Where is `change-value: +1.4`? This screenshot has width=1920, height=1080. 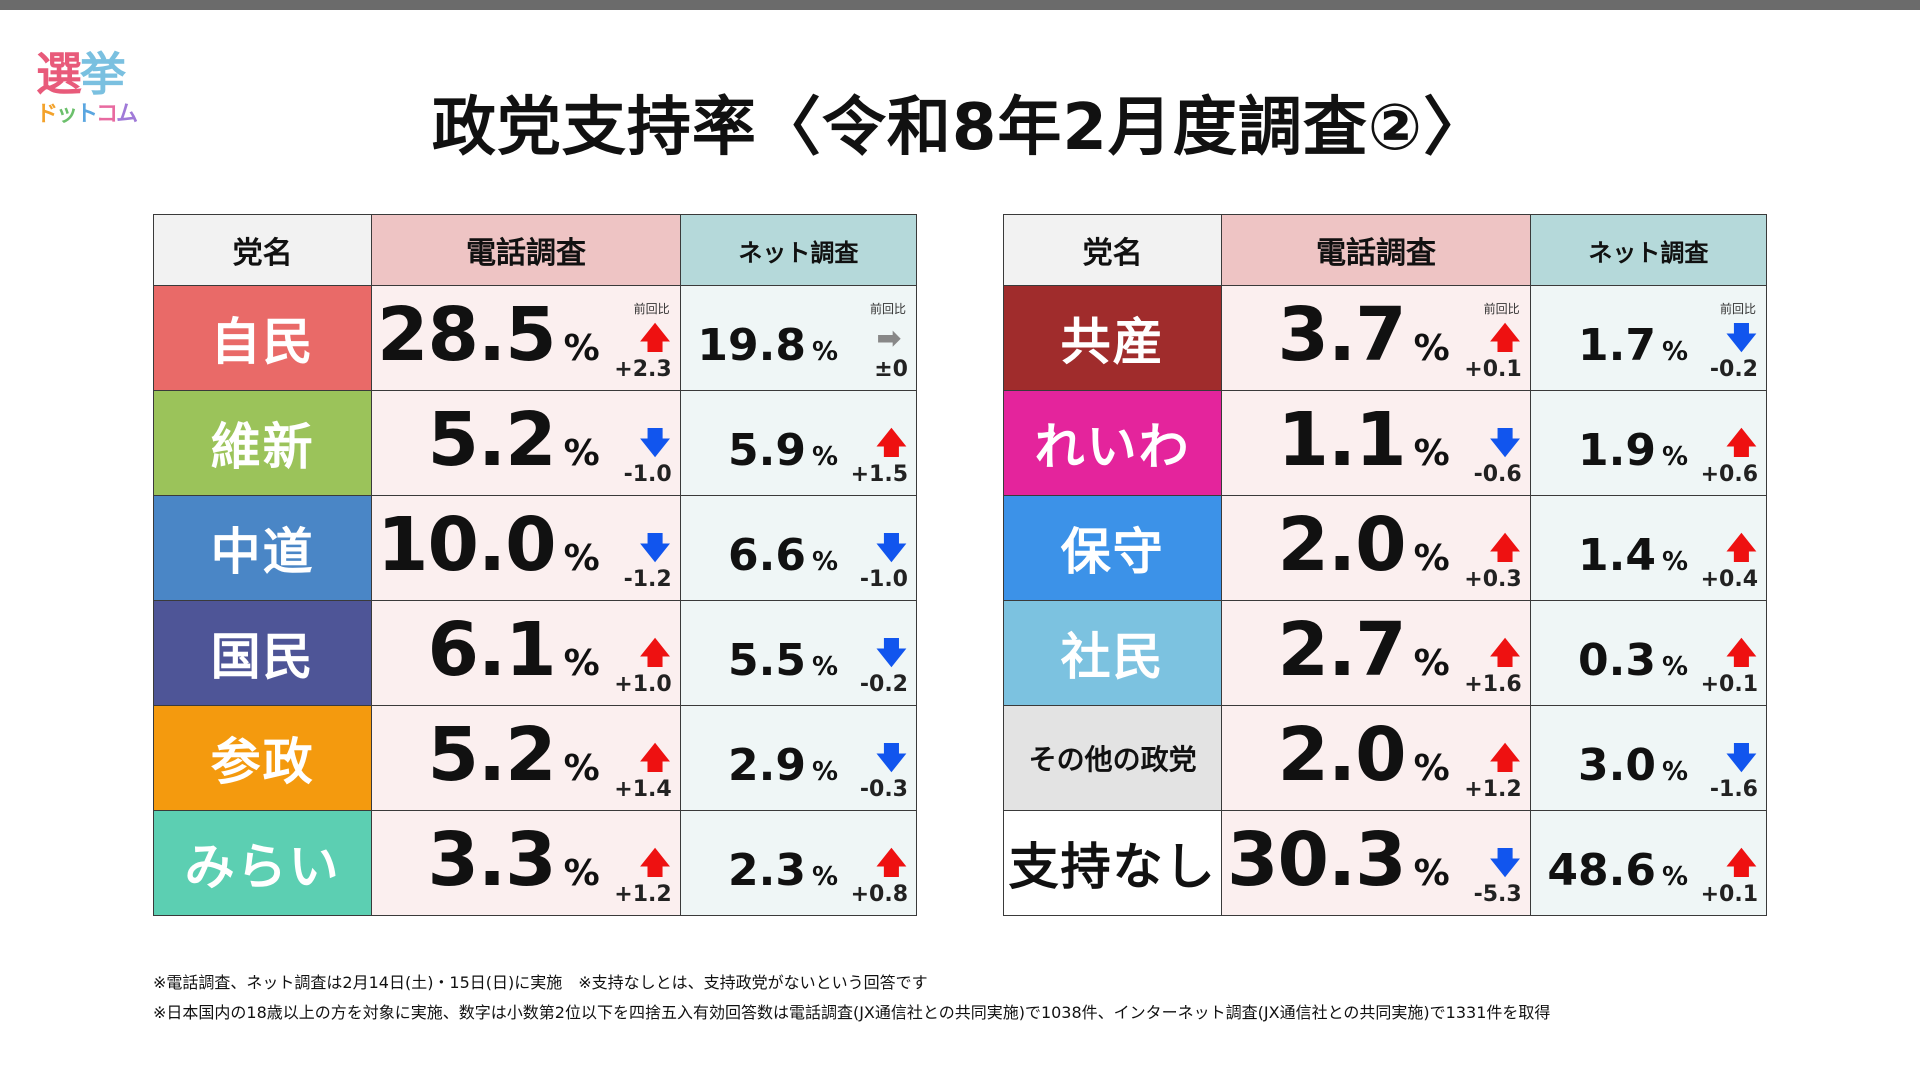 change-value: +1.4 is located at coordinates (643, 789).